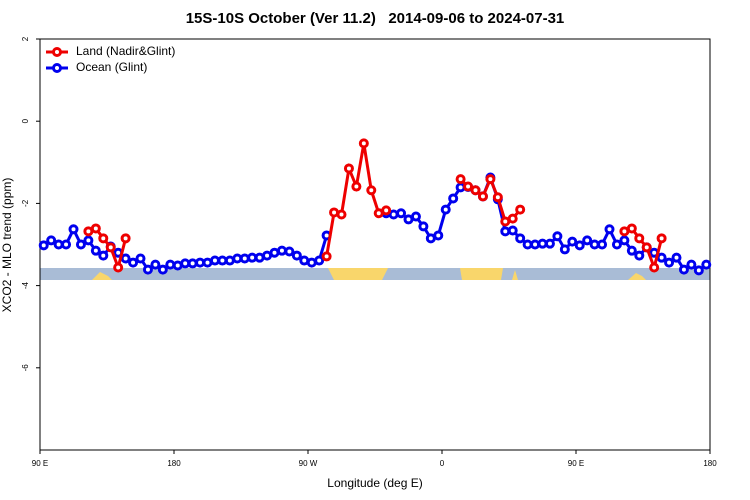  What do you see at coordinates (374, 483) in the screenshot?
I see `x-axis-label: Longitude (deg E)` at bounding box center [374, 483].